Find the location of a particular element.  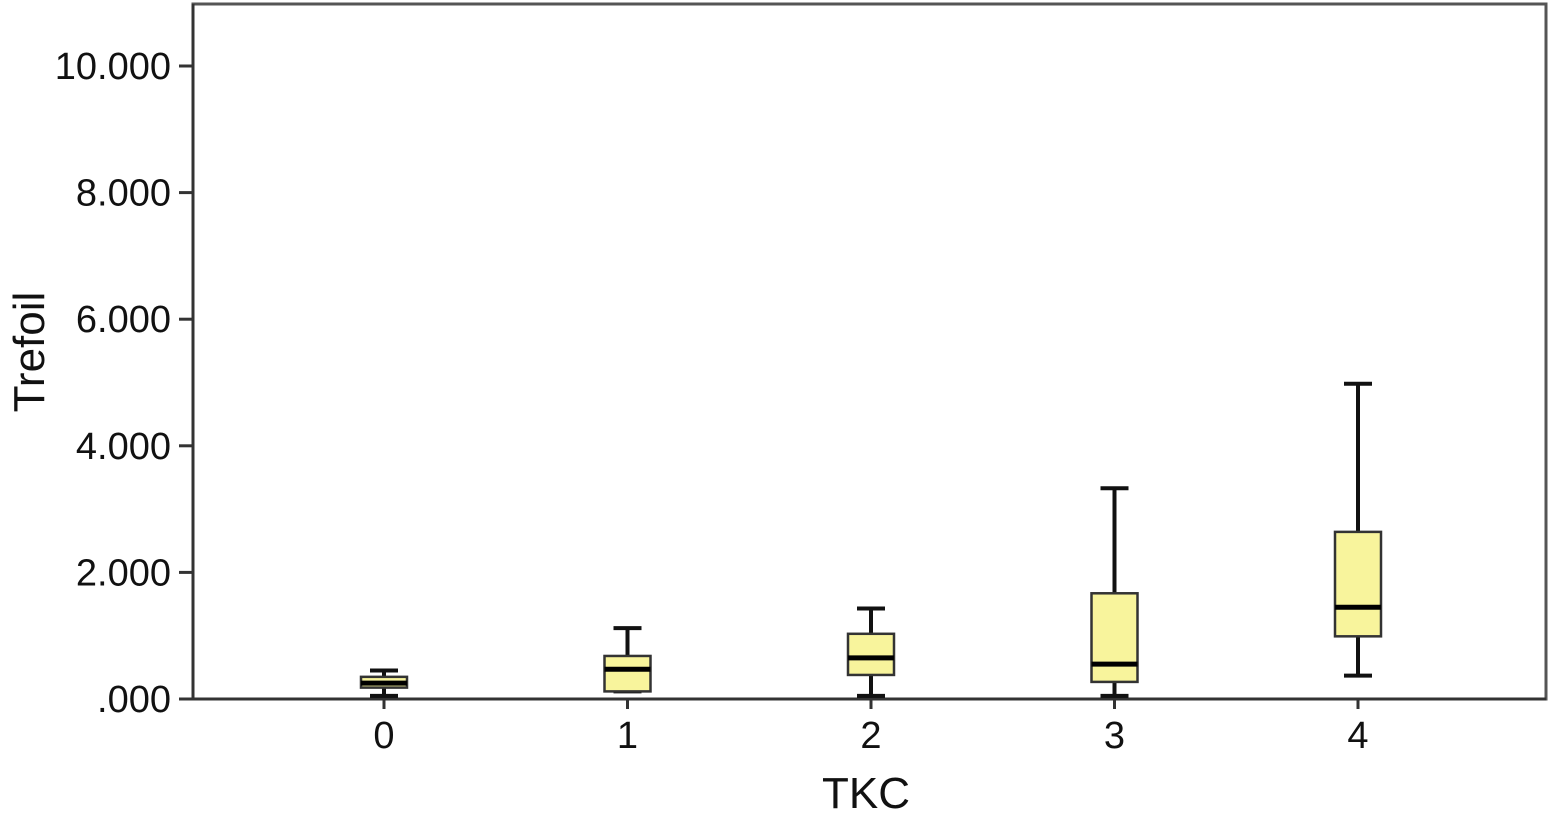

x-tick-label: 0 is located at coordinates (383, 736).